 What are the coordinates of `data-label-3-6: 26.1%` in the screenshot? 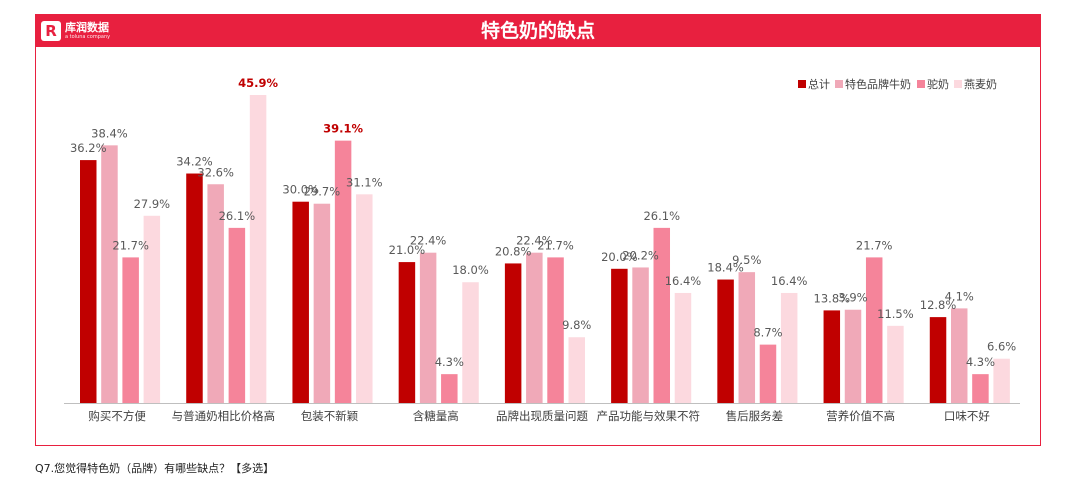 It's located at (661, 216).